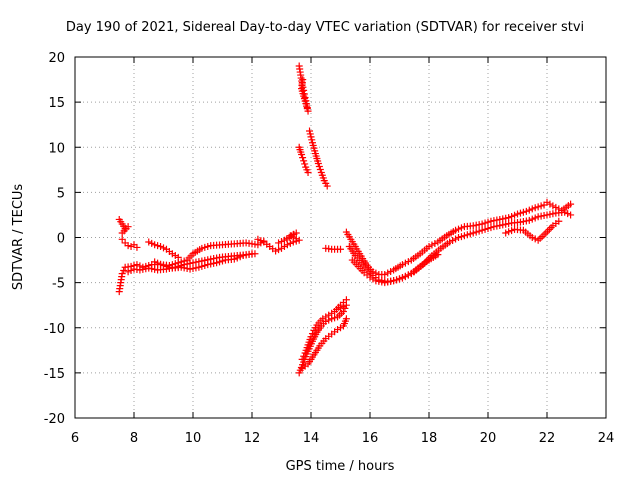 The image size is (640, 480). I want to click on series-arc-q, so click(395, 269).